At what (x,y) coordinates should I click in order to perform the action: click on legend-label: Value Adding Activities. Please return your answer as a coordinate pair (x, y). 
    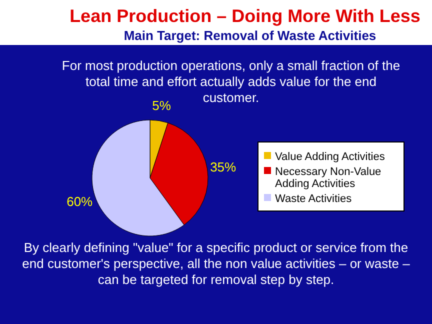
    Looking at the image, I should click on (330, 157).